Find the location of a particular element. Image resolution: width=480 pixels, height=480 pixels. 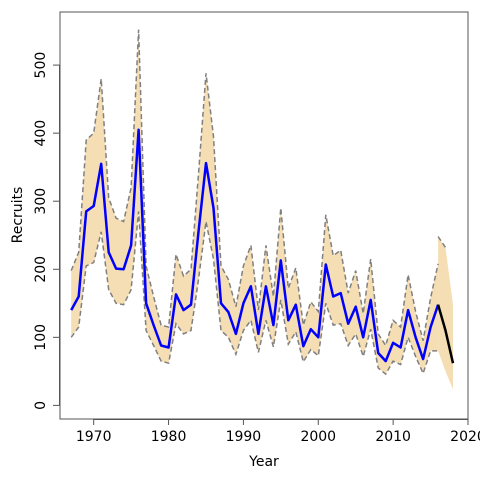

projection-series-line is located at coordinates (445, 334).